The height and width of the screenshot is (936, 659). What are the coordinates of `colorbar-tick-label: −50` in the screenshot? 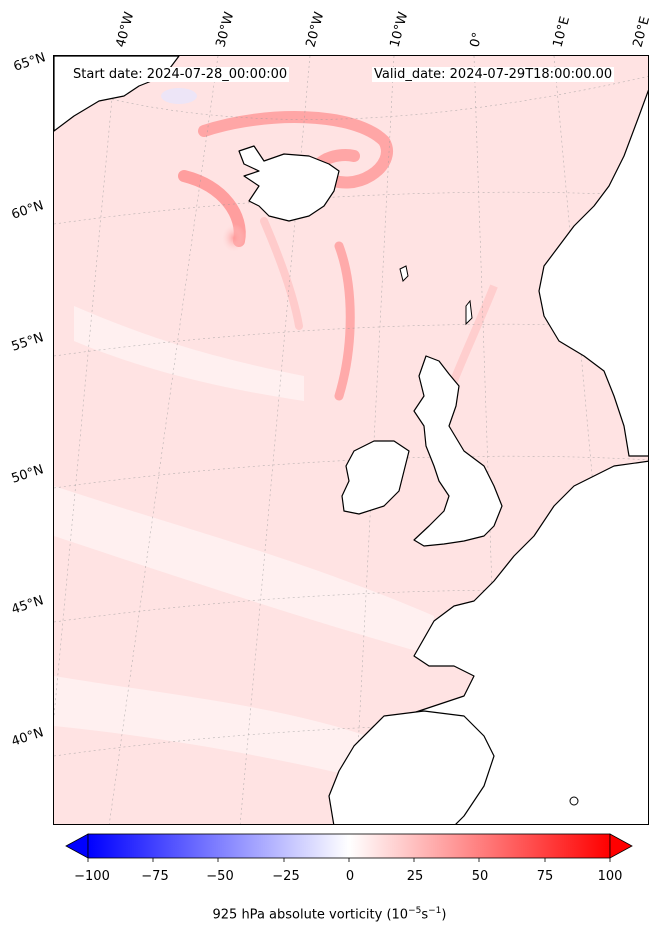 It's located at (220, 876).